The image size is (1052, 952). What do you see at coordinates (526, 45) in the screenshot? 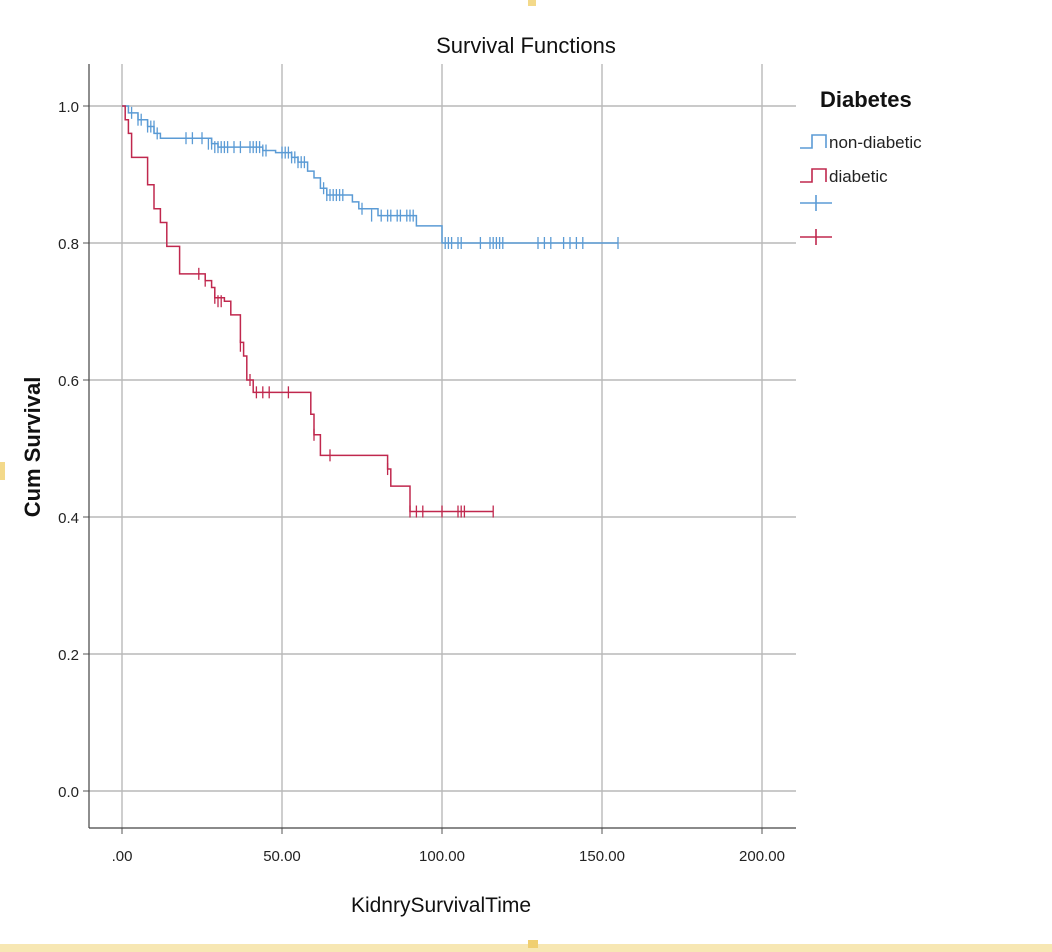
I see `chart-title: Survival Functions` at bounding box center [526, 45].